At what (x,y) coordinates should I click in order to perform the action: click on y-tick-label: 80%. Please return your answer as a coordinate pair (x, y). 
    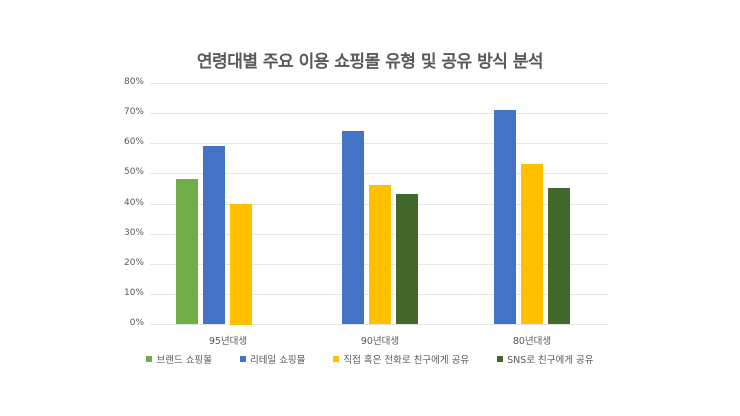
    Looking at the image, I should click on (133, 82).